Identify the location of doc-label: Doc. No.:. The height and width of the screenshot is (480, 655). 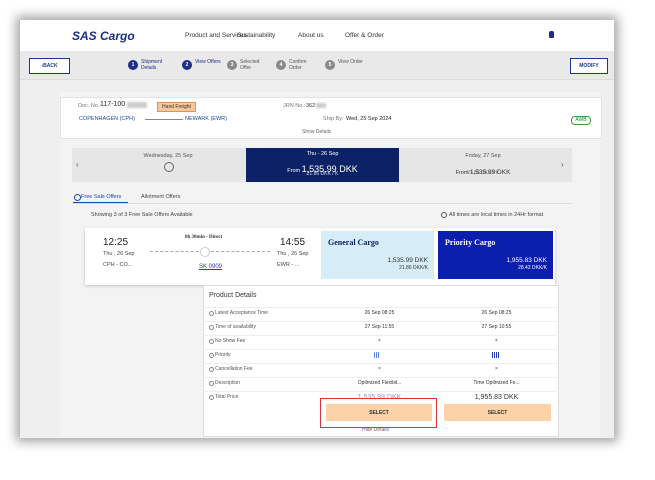
(89, 106).